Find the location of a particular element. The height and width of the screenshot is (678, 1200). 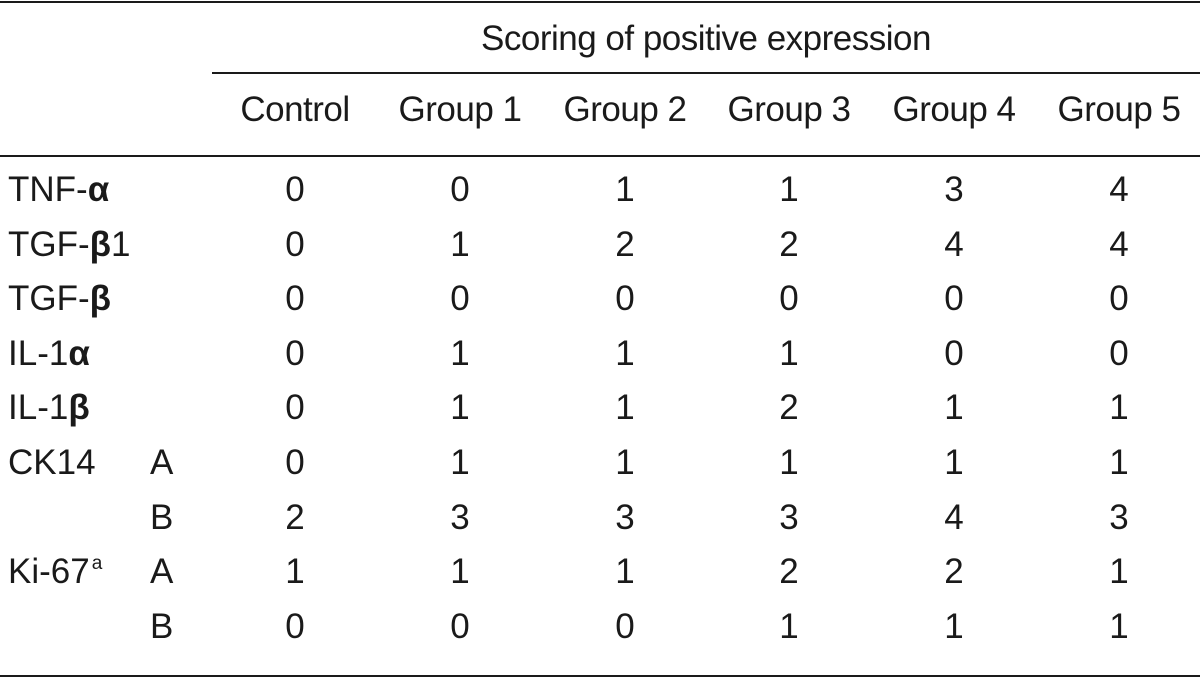

column-header-group-1: Group 1 is located at coordinates (460, 109).